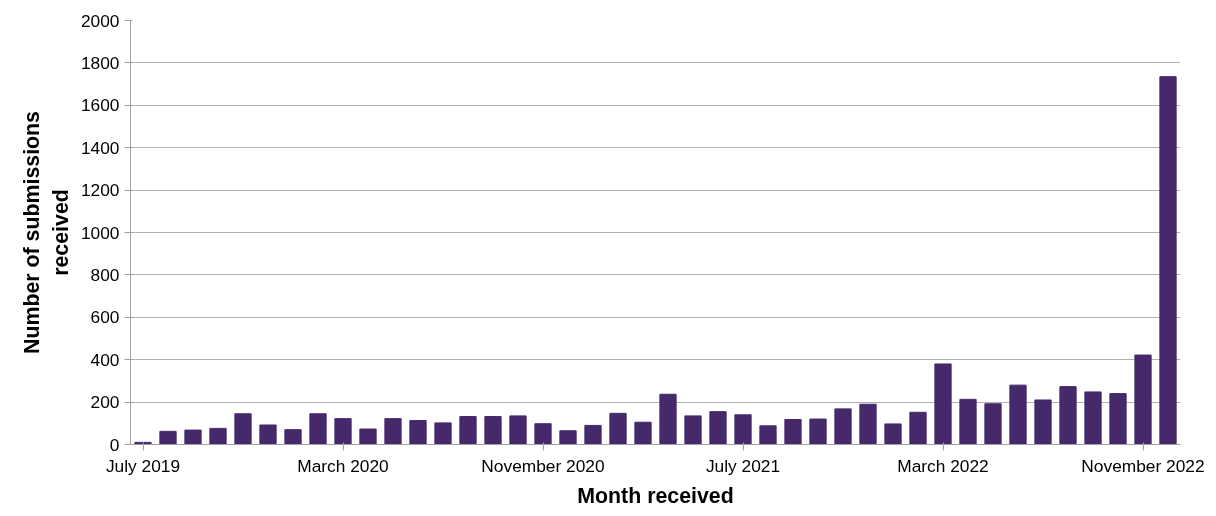 The width and height of the screenshot is (1216, 516). Describe the element at coordinates (100, 62) in the screenshot. I see `y-tick-label: 1800` at that location.